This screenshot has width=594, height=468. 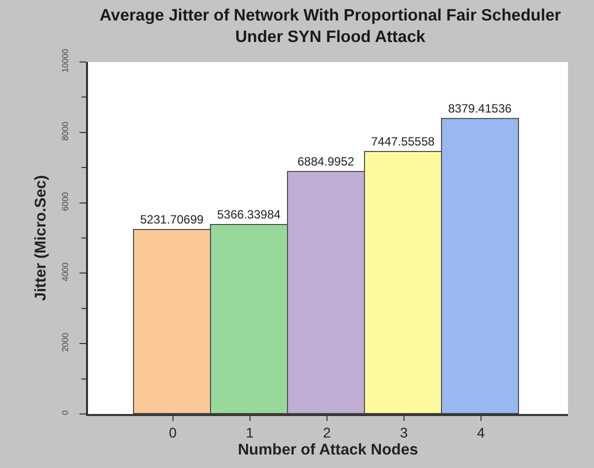 What do you see at coordinates (403, 141) in the screenshot?
I see `data-label: 7447.55558` at bounding box center [403, 141].